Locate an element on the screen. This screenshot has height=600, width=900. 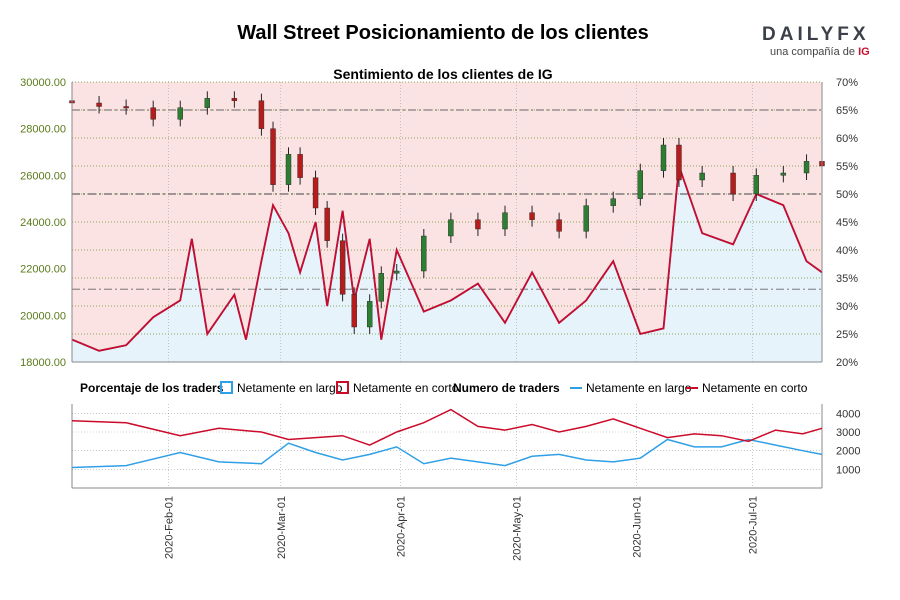
pct-tick-label: 25% is located at coordinates (847, 335).